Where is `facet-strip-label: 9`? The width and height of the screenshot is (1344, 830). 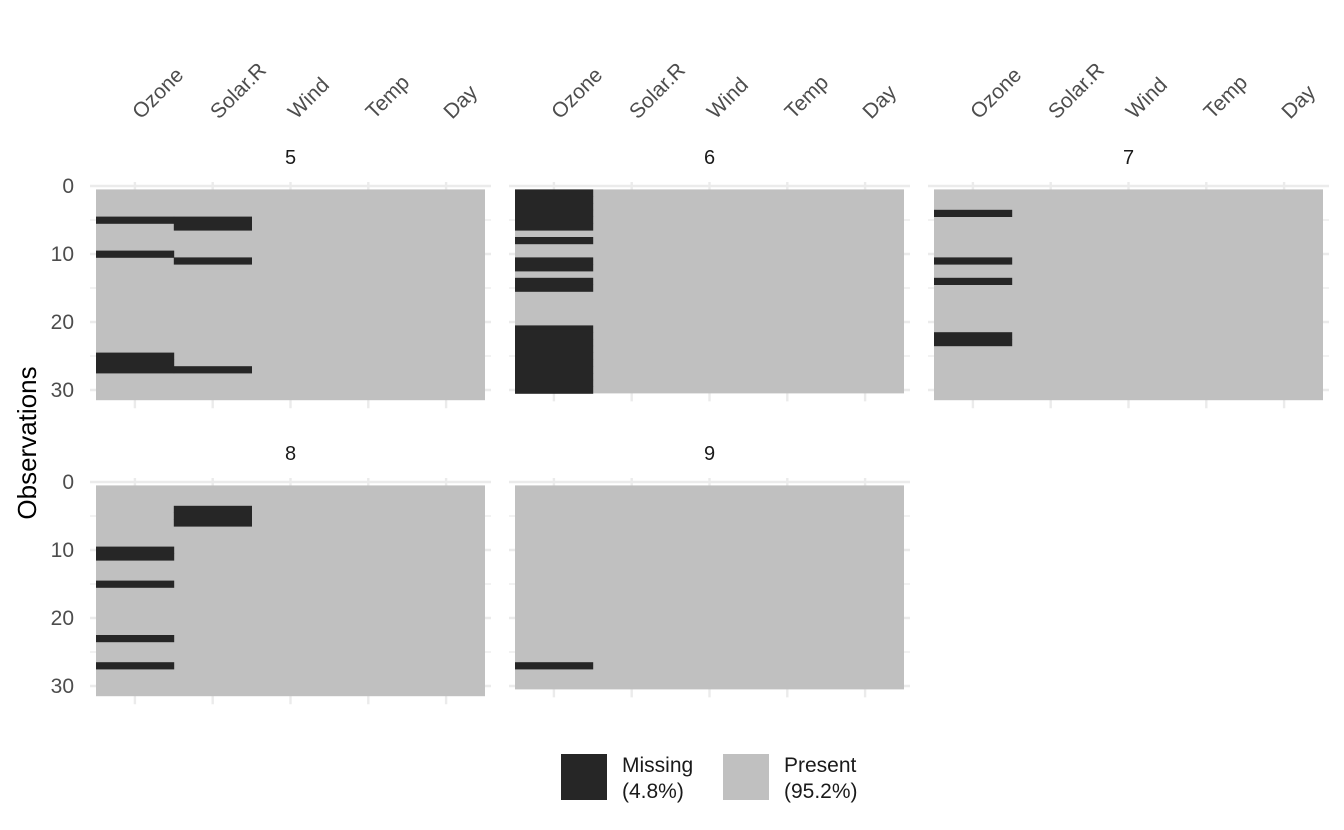 facet-strip-label: 9 is located at coordinates (709, 454).